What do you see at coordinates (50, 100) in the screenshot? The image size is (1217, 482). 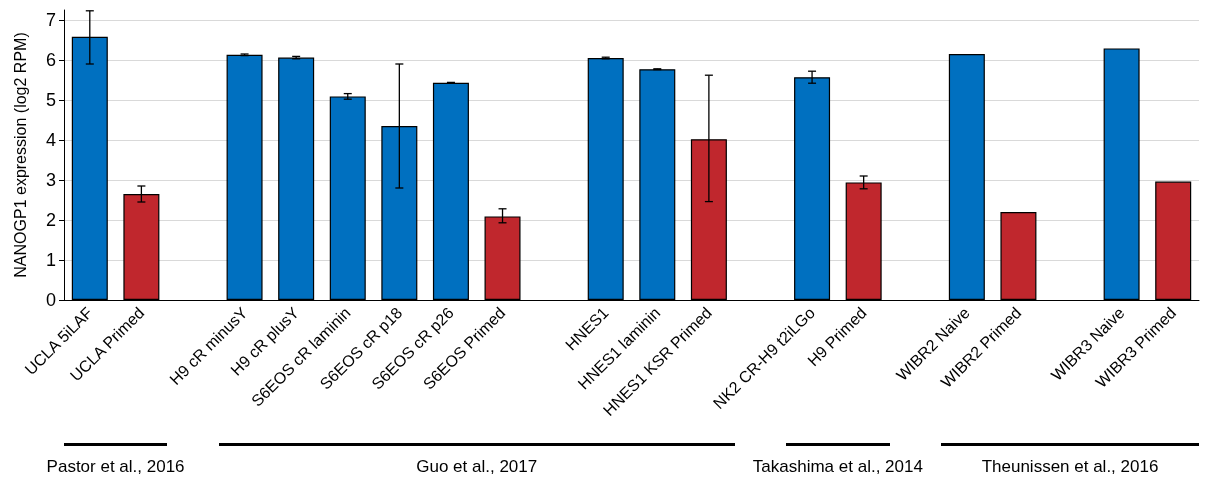 I see `y-tick-label: 5` at bounding box center [50, 100].